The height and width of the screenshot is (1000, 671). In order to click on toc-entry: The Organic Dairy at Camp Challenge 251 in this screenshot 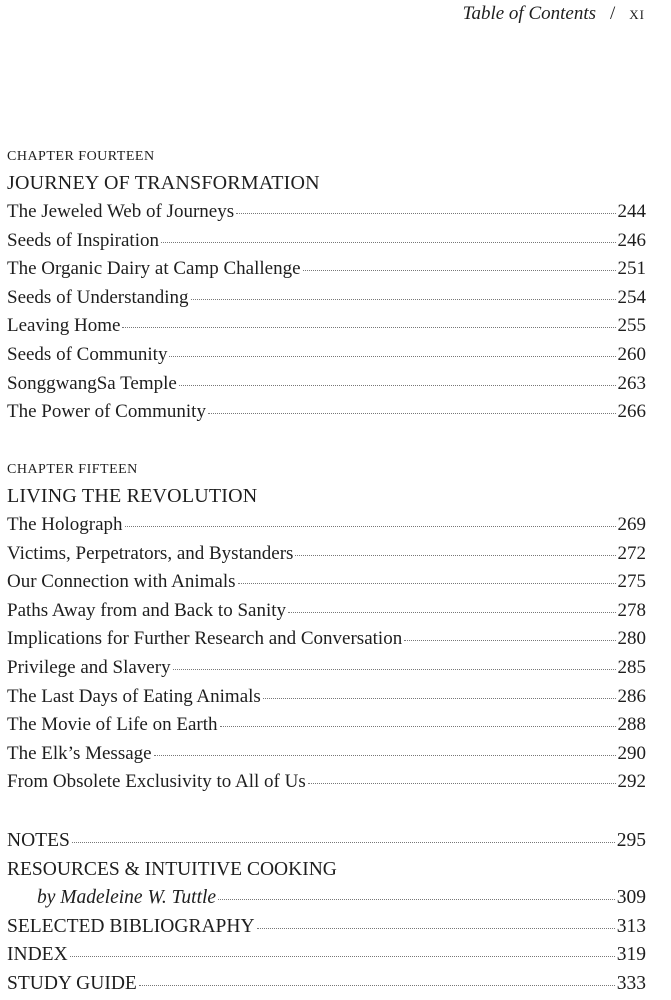, I will do `click(326, 269)`.